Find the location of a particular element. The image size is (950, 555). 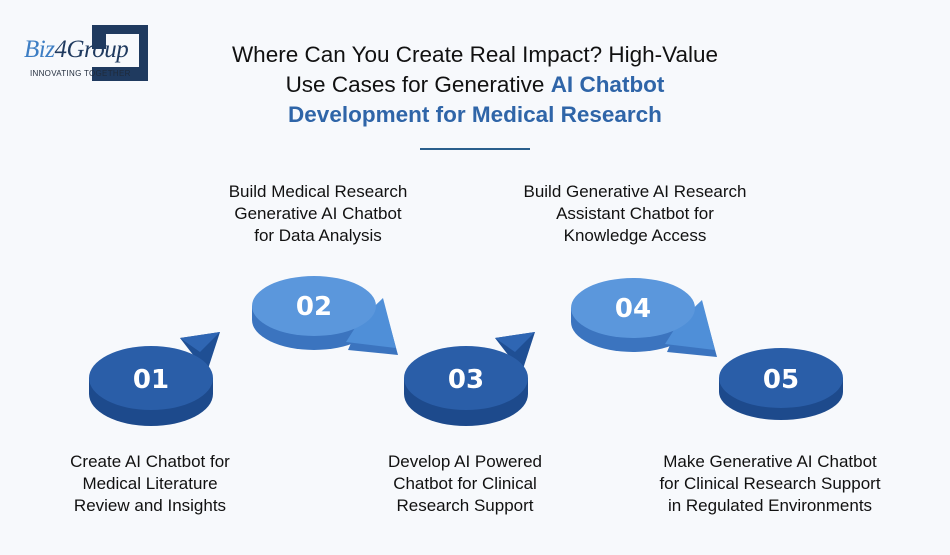

company-logo: Biz4Group INNOVATING TOGETHER is located at coordinates (90, 54).